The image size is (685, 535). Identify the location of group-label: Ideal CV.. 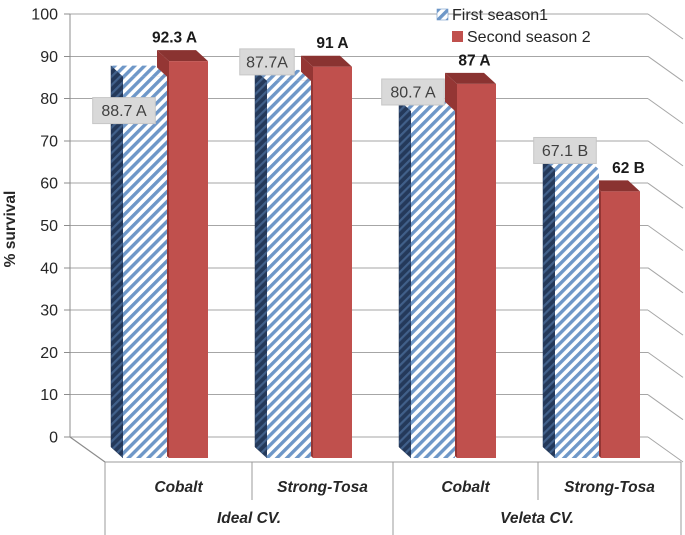
(249, 518).